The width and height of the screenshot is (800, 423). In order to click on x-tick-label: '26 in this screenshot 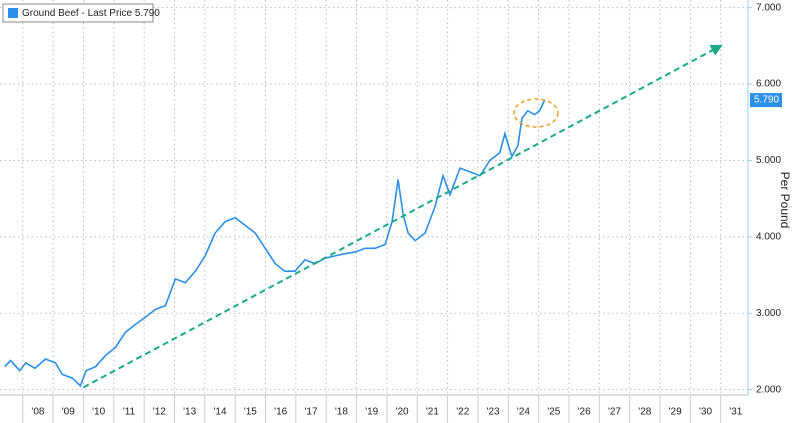, I will do `click(584, 412)`.